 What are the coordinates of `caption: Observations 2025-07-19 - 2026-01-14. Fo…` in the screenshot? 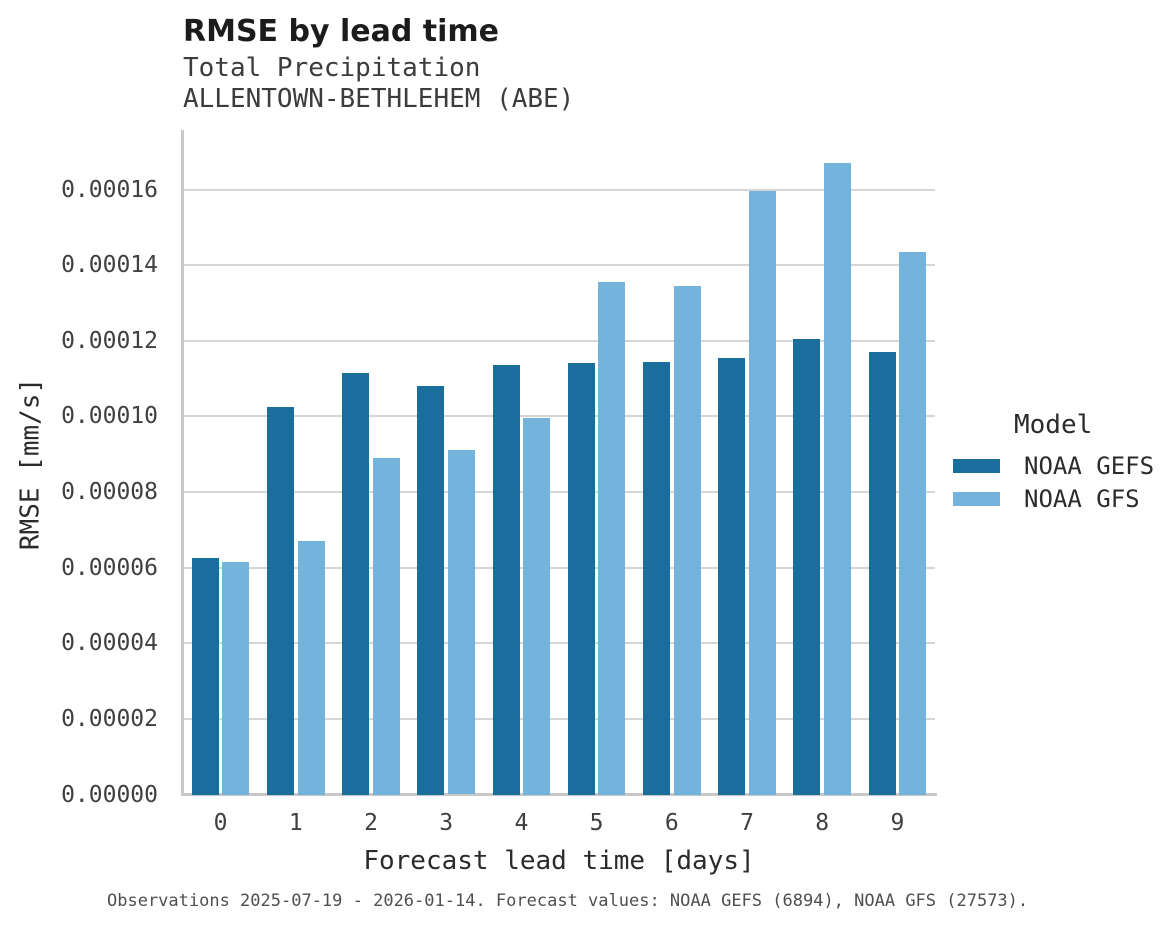 It's located at (568, 901).